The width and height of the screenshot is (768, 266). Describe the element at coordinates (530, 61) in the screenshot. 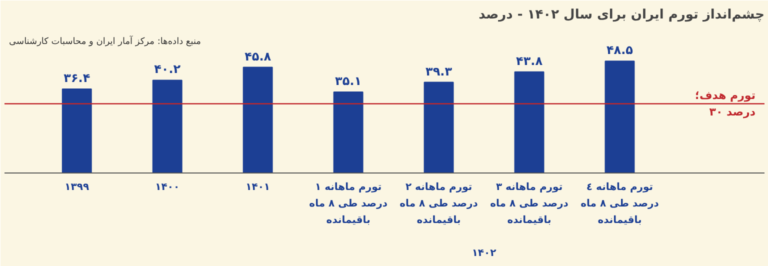

I see `data-label: ۴۳.۸` at that location.